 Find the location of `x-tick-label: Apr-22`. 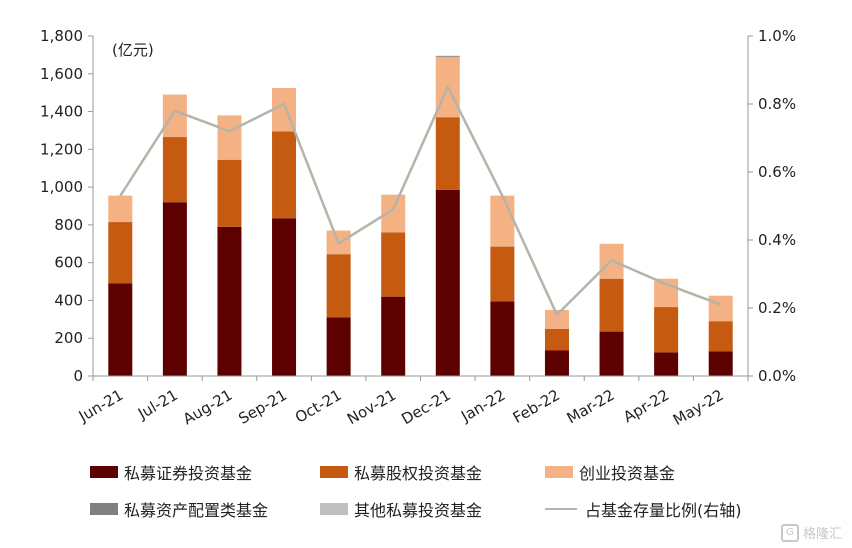

x-tick-label: Apr-22 is located at coordinates (646, 406).